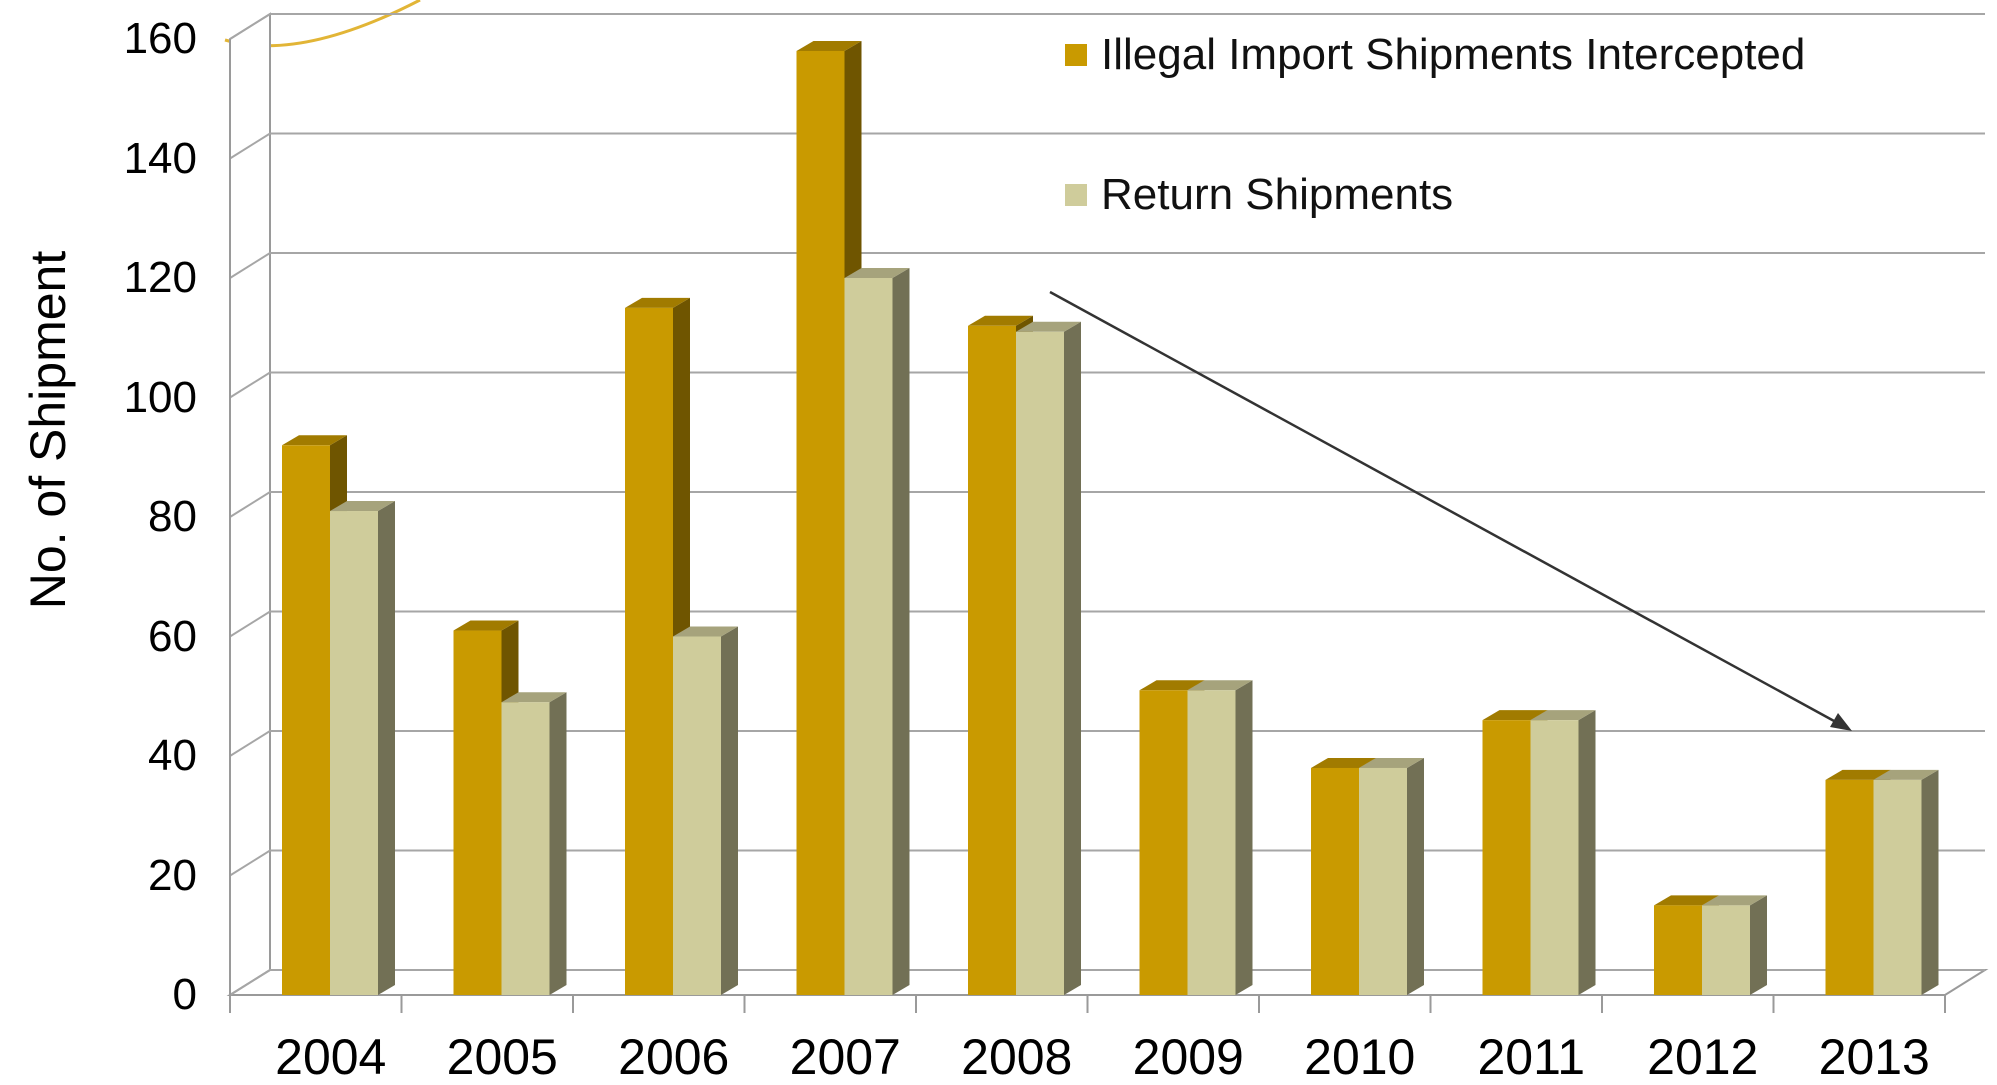  Describe the element at coordinates (1734, 945) in the screenshot. I see `bar-return-shipments-2012` at that location.